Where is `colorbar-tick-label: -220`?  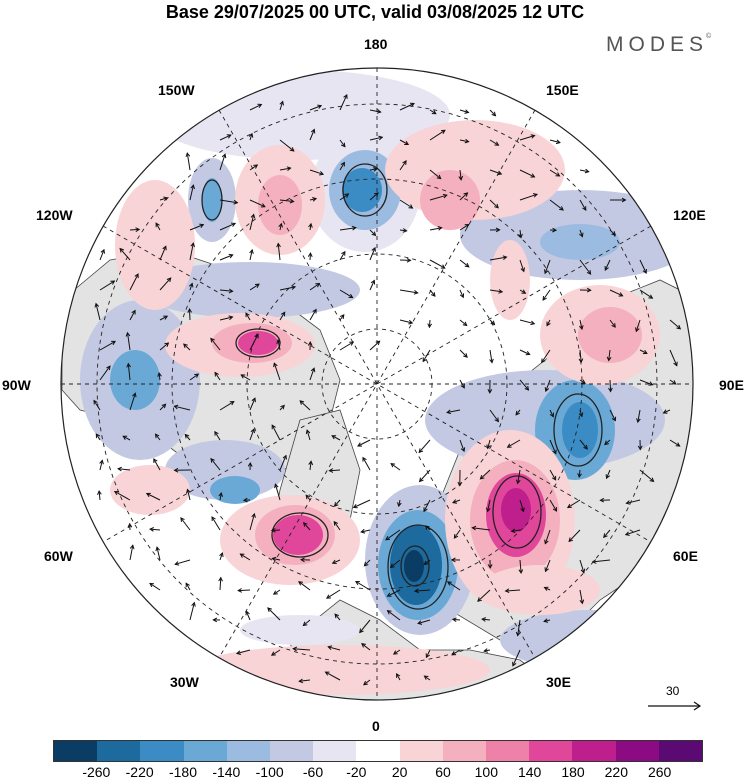
colorbar-tick-label: -220 is located at coordinates (139, 772).